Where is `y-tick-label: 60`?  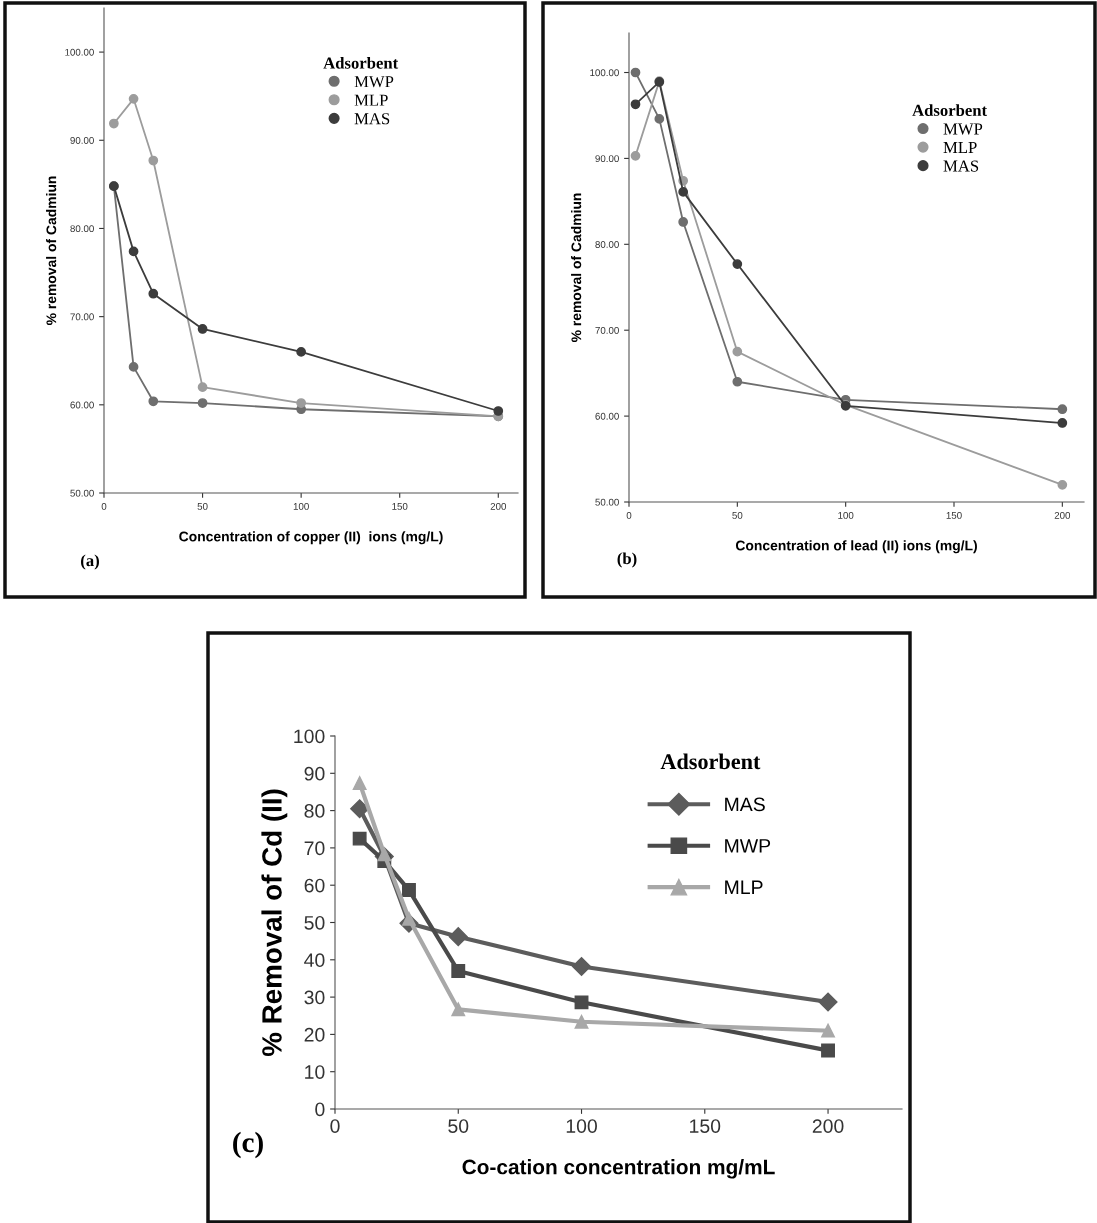 y-tick-label: 60 is located at coordinates (314, 885).